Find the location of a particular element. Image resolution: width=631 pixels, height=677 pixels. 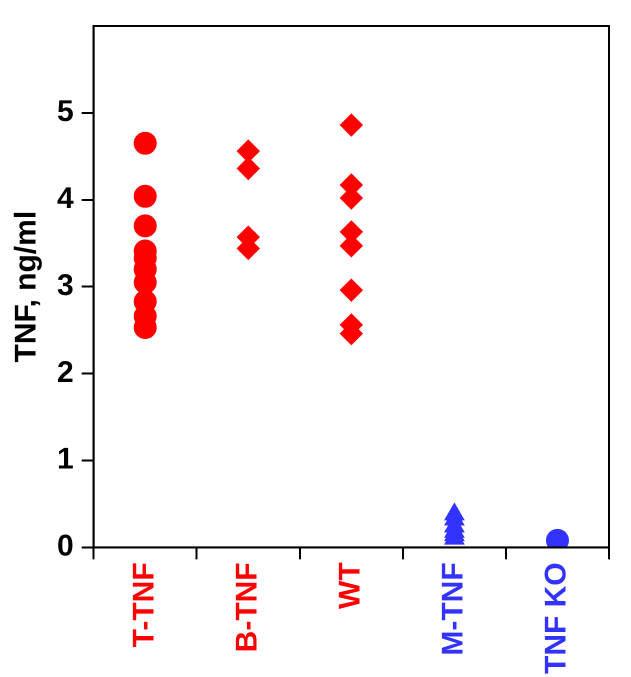

y-tick-label: 3 is located at coordinates (65, 285).